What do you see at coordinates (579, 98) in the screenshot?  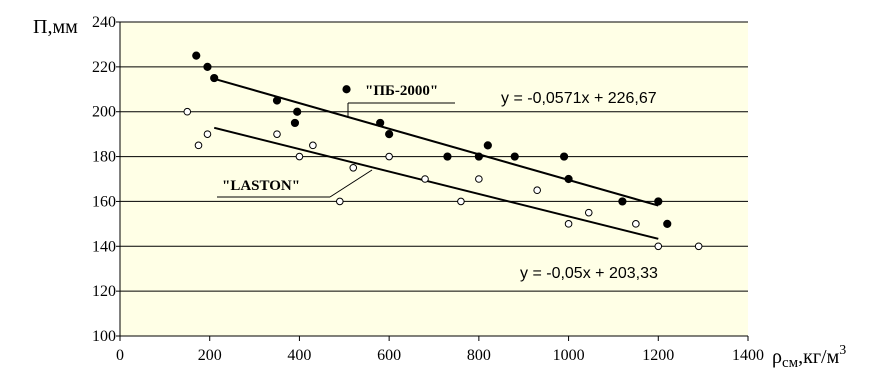 I see `trendline-equation-pb2000: y = -0,0571x + 226,67` at bounding box center [579, 98].